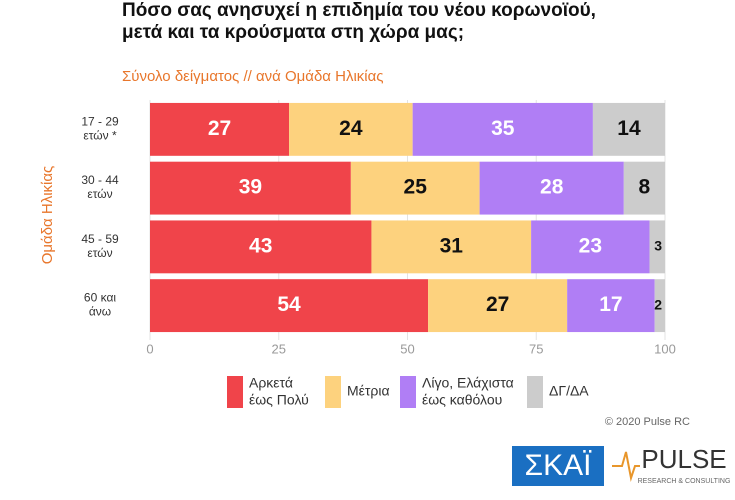 Image resolution: width=735 pixels, height=500 pixels. I want to click on logo-right: PULSE, so click(683, 459).